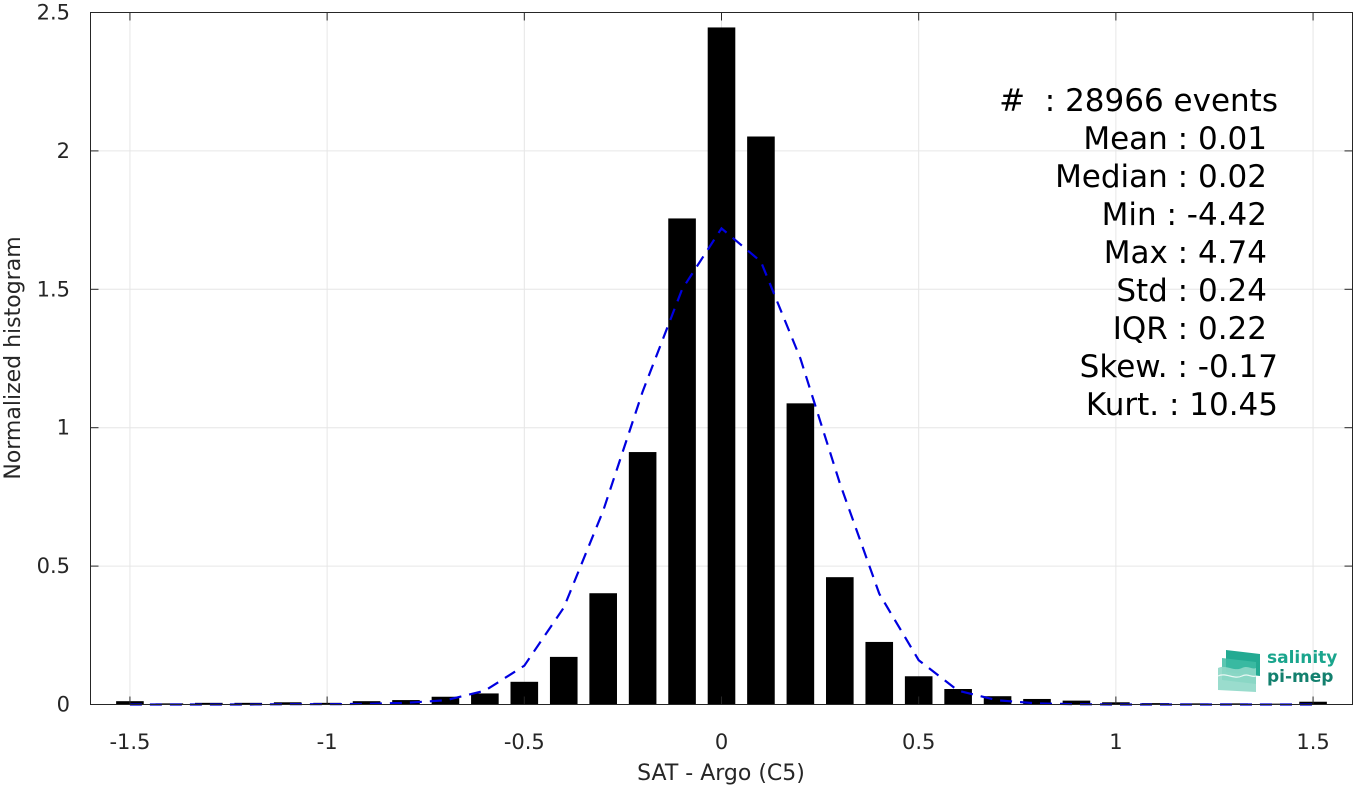  I want to click on stat-count: # : 28966 events, so click(1138, 101).